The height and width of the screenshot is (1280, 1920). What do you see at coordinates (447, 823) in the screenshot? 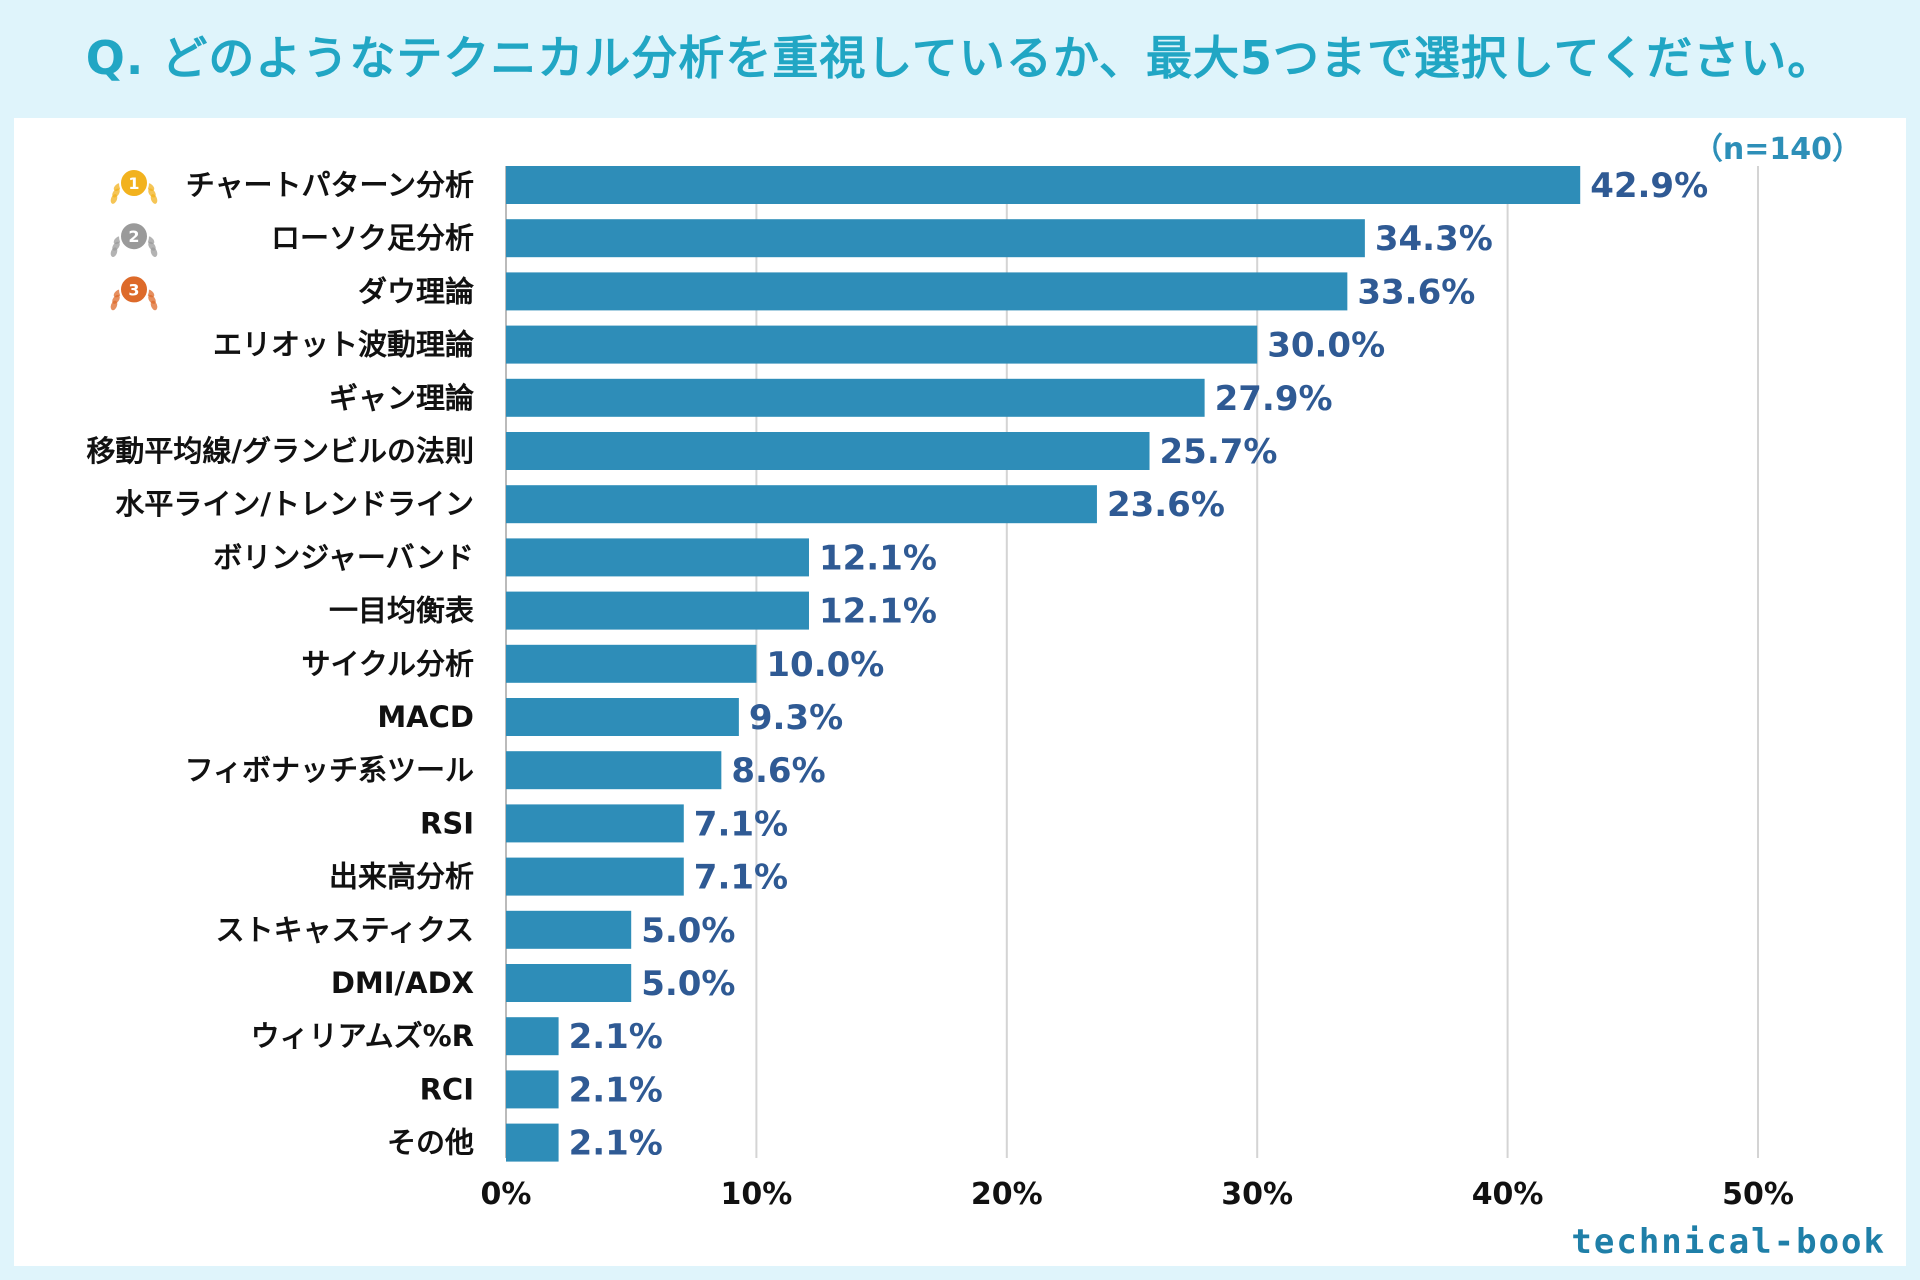
I see `category-label: RSI` at bounding box center [447, 823].